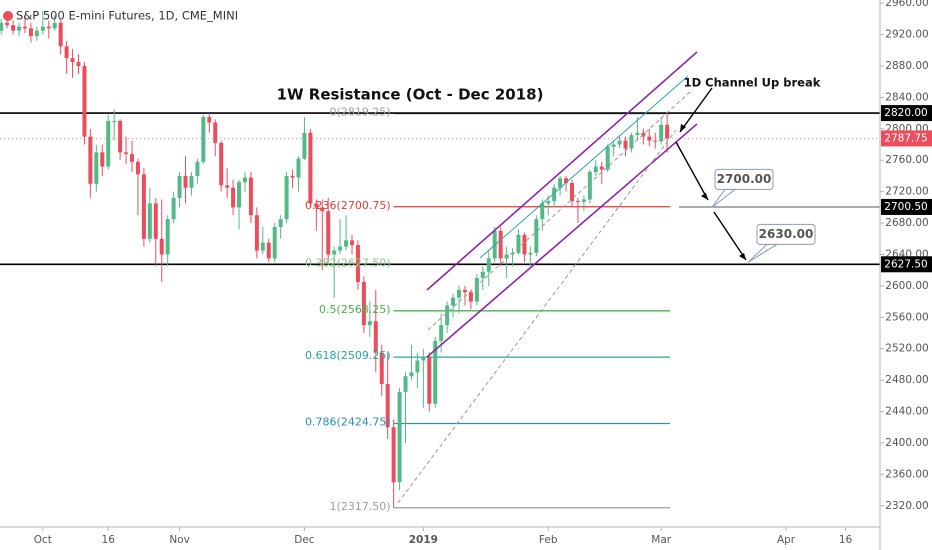 This screenshot has height=550, width=932. What do you see at coordinates (584, 167) in the screenshot?
I see `channel-mid` at bounding box center [584, 167].